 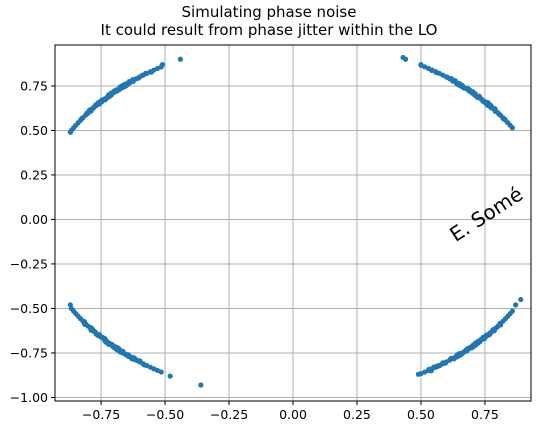 I want to click on y-tick-label: −1.00, so click(x=29, y=397).